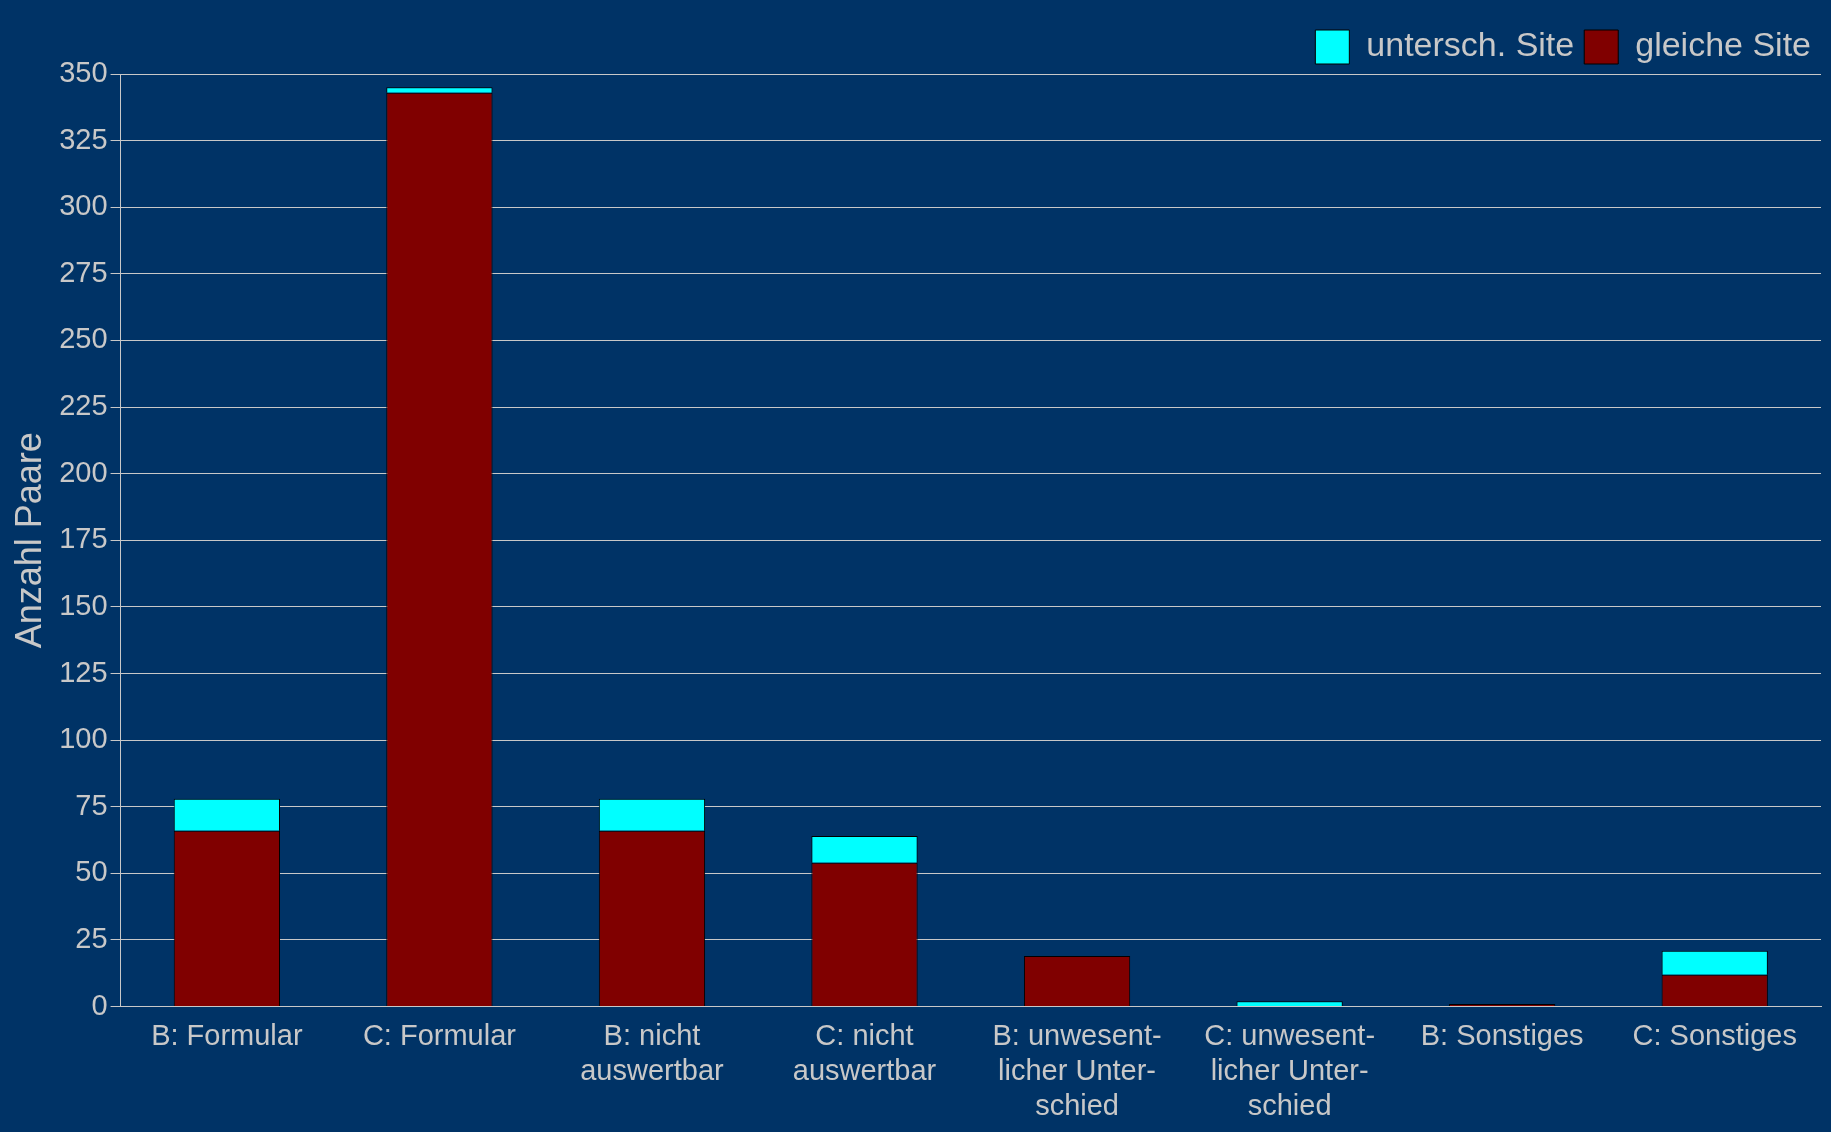 The image size is (1831, 1132). What do you see at coordinates (83, 72) in the screenshot?
I see `y-tick-label: 350` at bounding box center [83, 72].